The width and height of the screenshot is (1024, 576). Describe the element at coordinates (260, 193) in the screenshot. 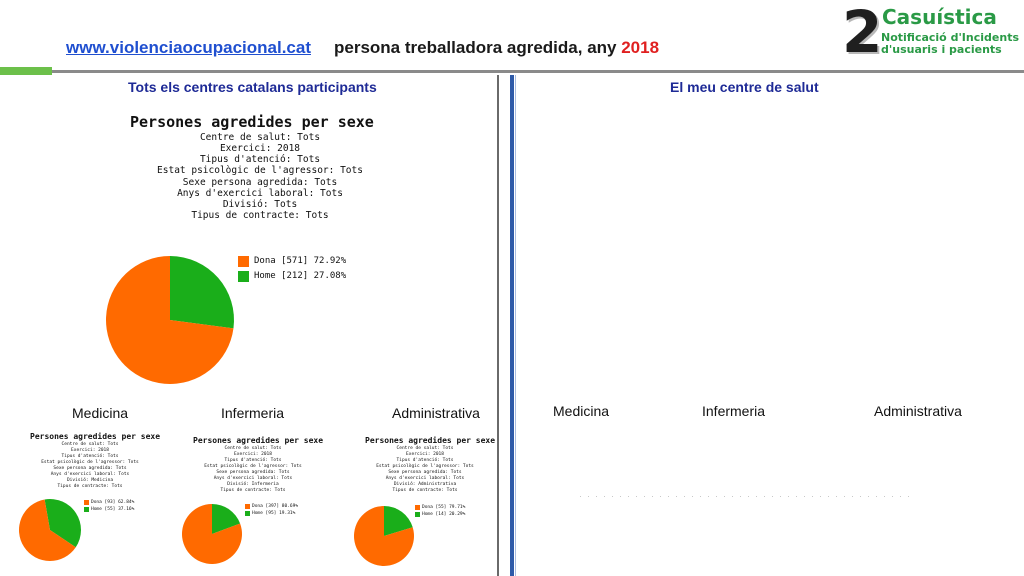

I see `main-filter-6: Anys d'exercici laboral: Tots` at that location.